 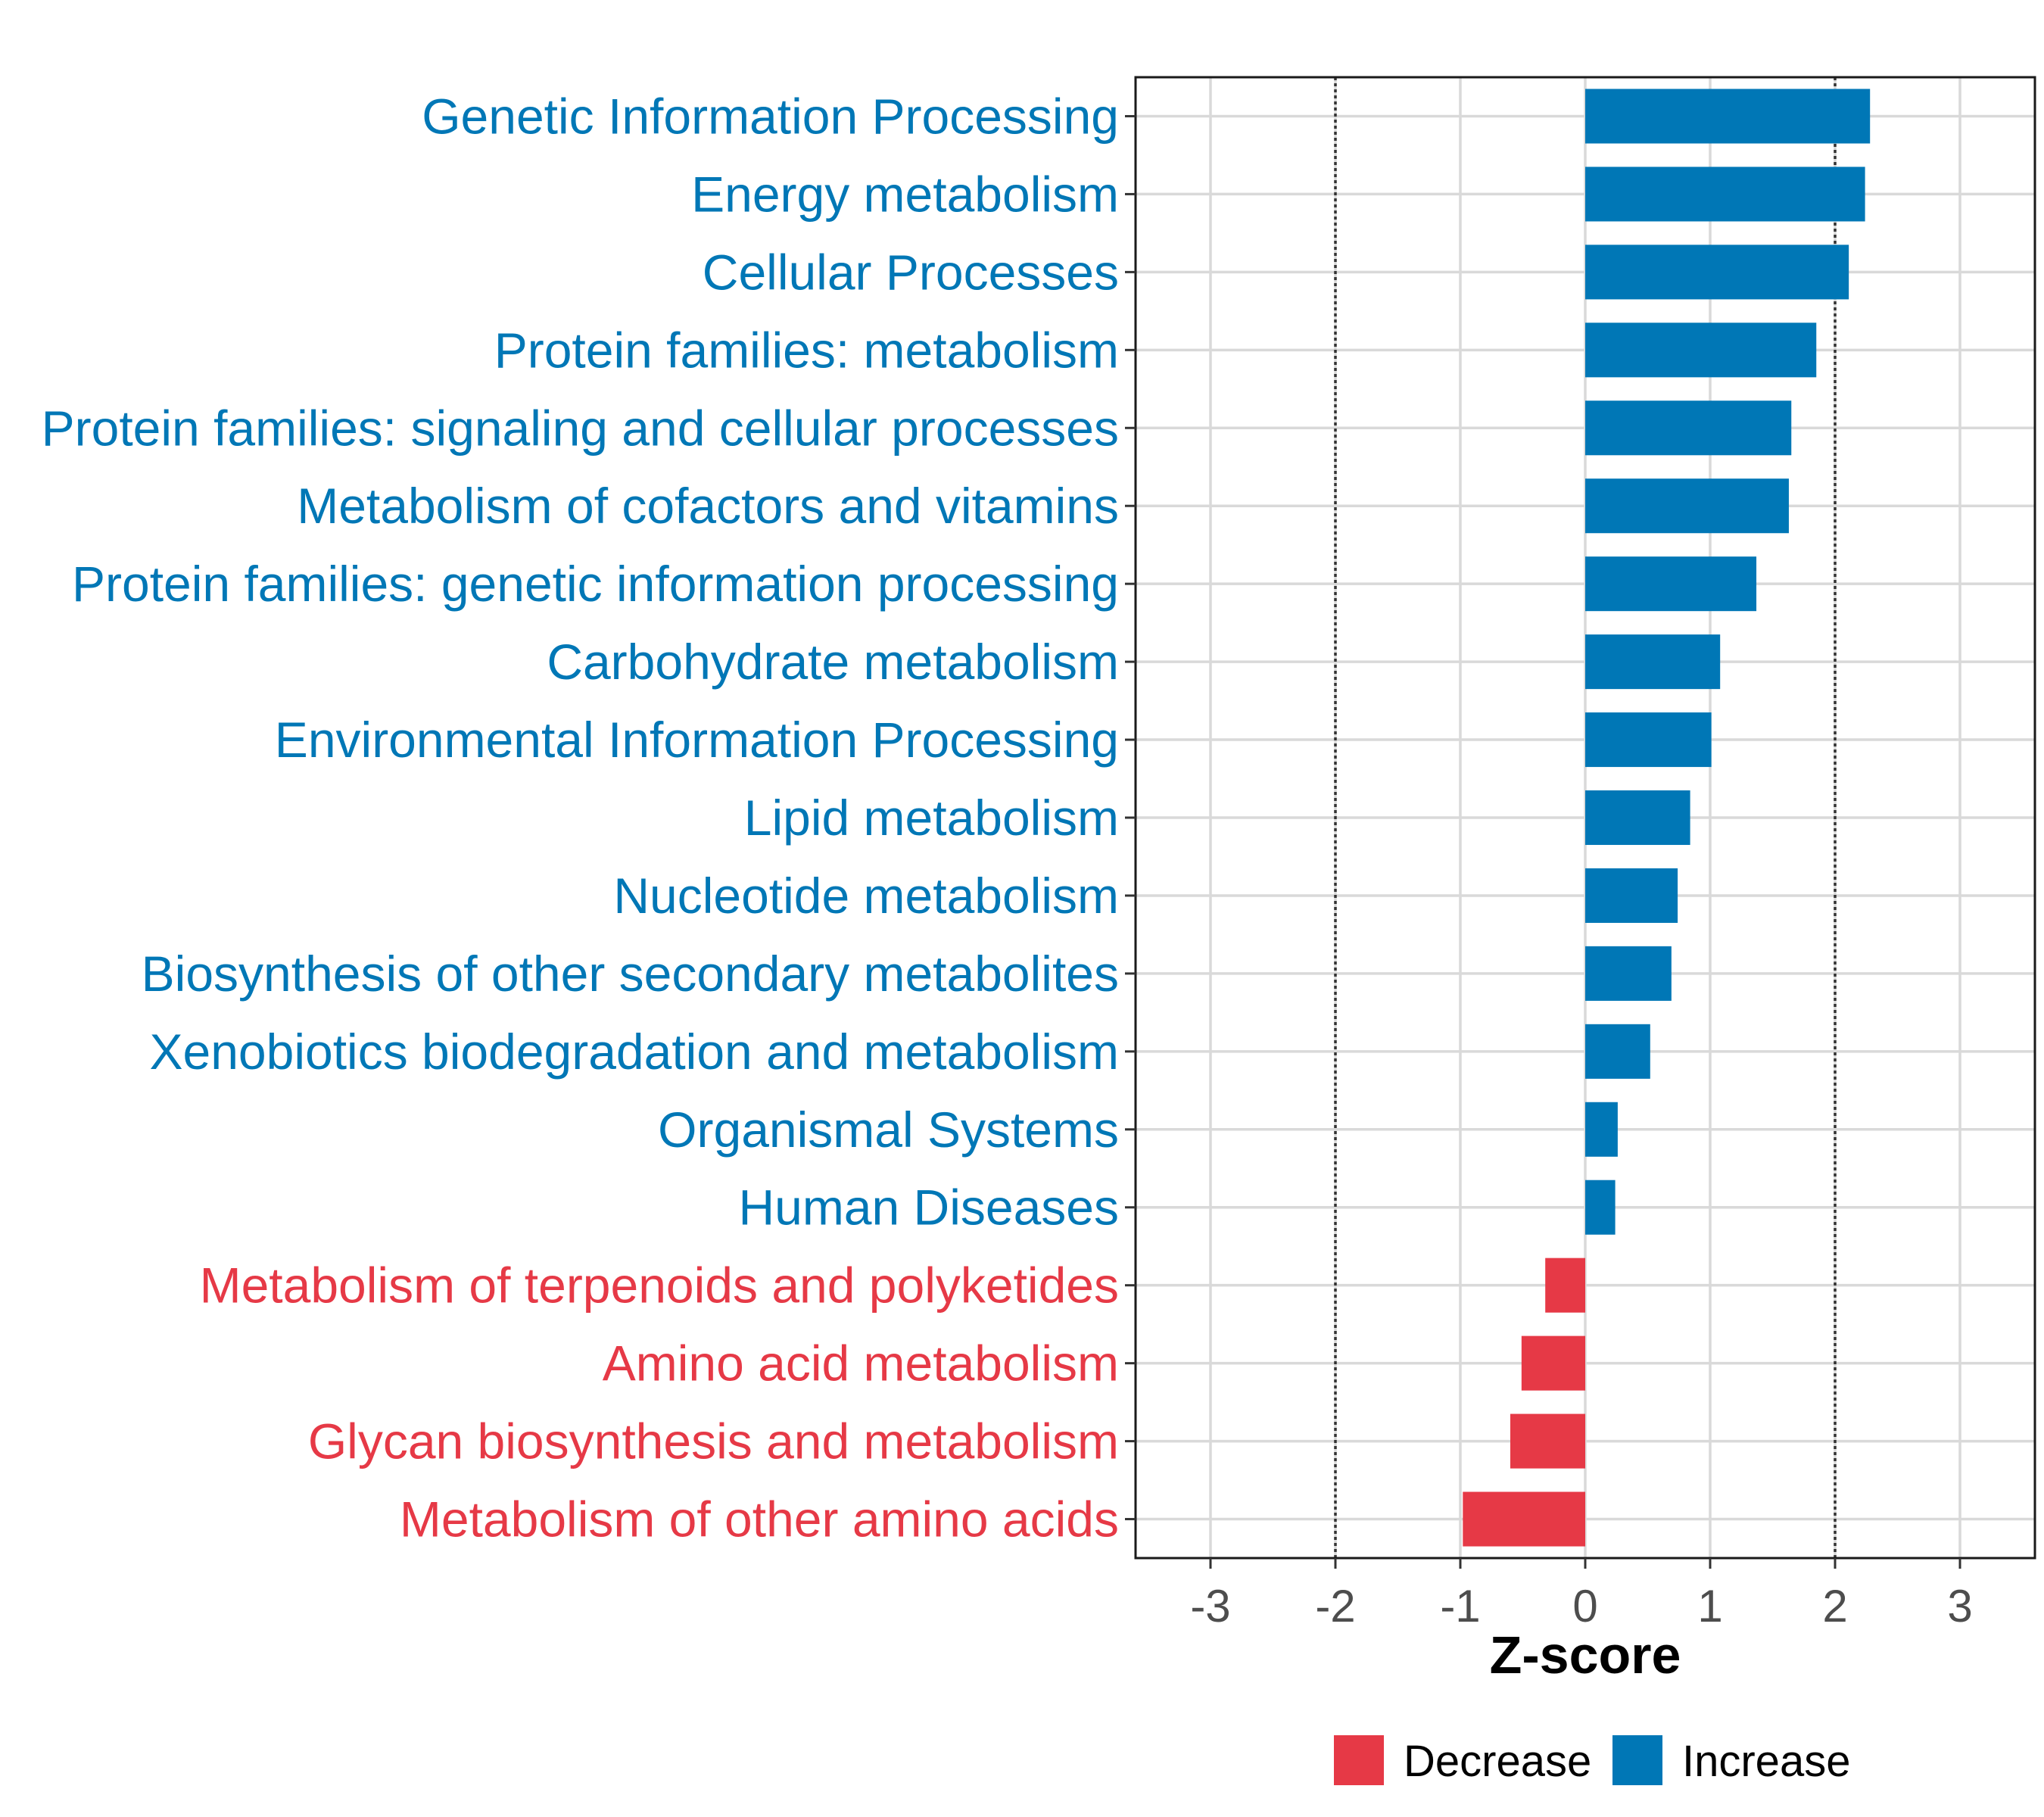 I want to click on legend-label-decrease: Decrease, so click(x=1497, y=1761).